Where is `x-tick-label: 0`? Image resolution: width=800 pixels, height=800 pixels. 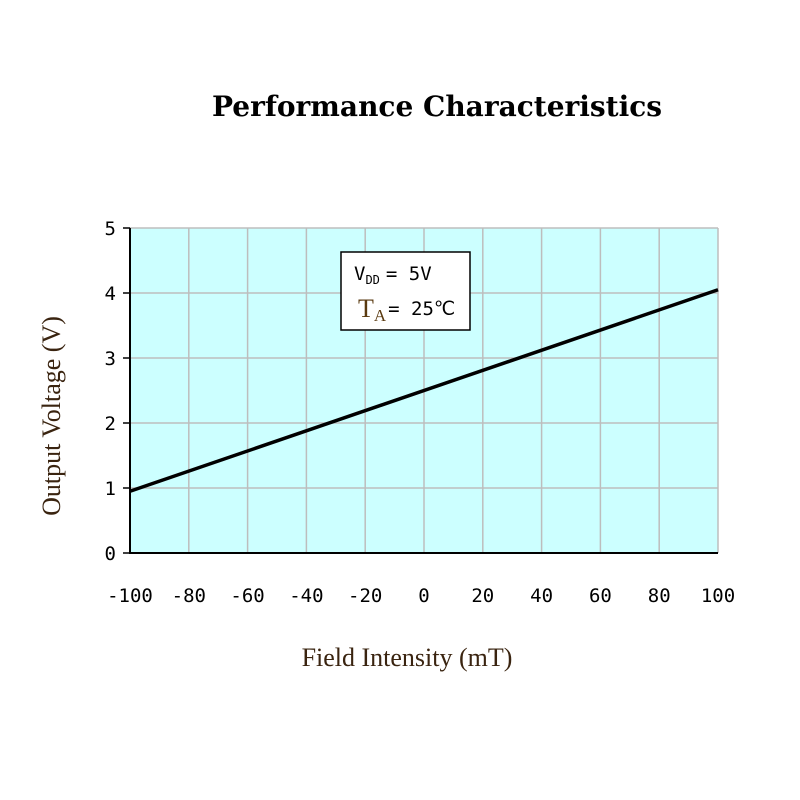
x-tick-label: 0 is located at coordinates (423, 596).